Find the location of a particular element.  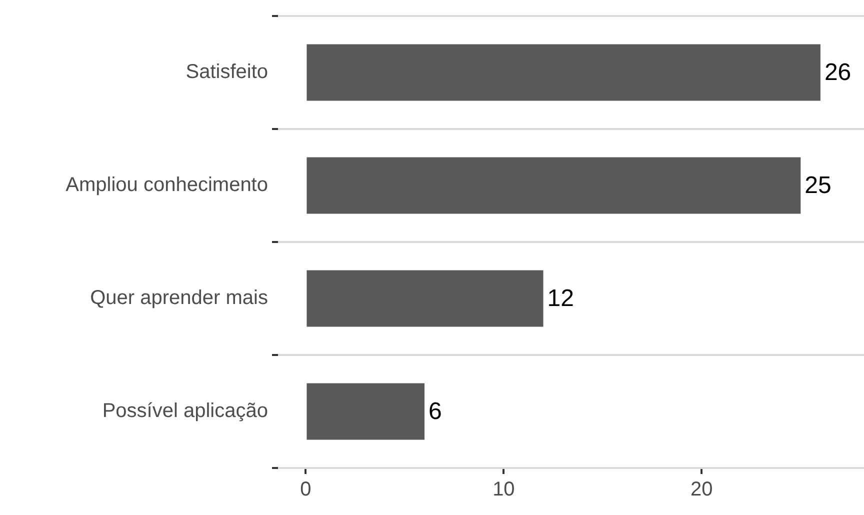

x-tick-label: 20 is located at coordinates (701, 489).